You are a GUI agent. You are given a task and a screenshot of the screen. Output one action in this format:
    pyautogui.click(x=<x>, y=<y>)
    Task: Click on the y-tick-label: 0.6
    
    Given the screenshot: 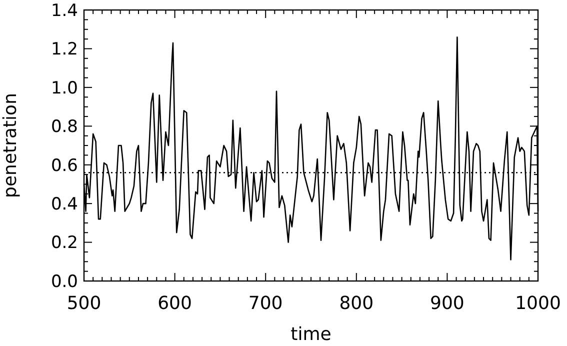 What is the action you would take?
    pyautogui.click(x=64, y=166)
    